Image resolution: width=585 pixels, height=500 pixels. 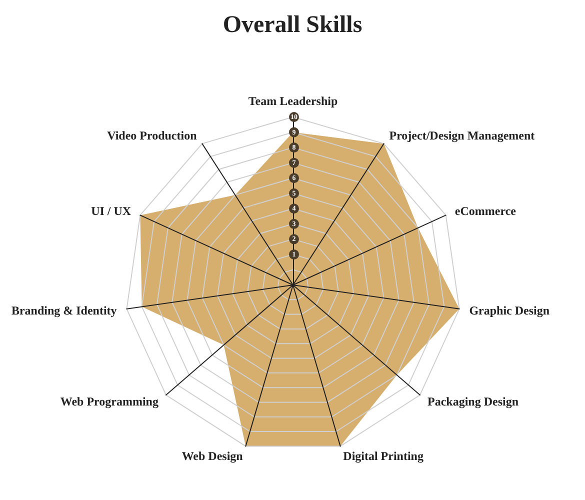 What do you see at coordinates (213, 455) in the screenshot?
I see `spoke-label: Web Design` at bounding box center [213, 455].